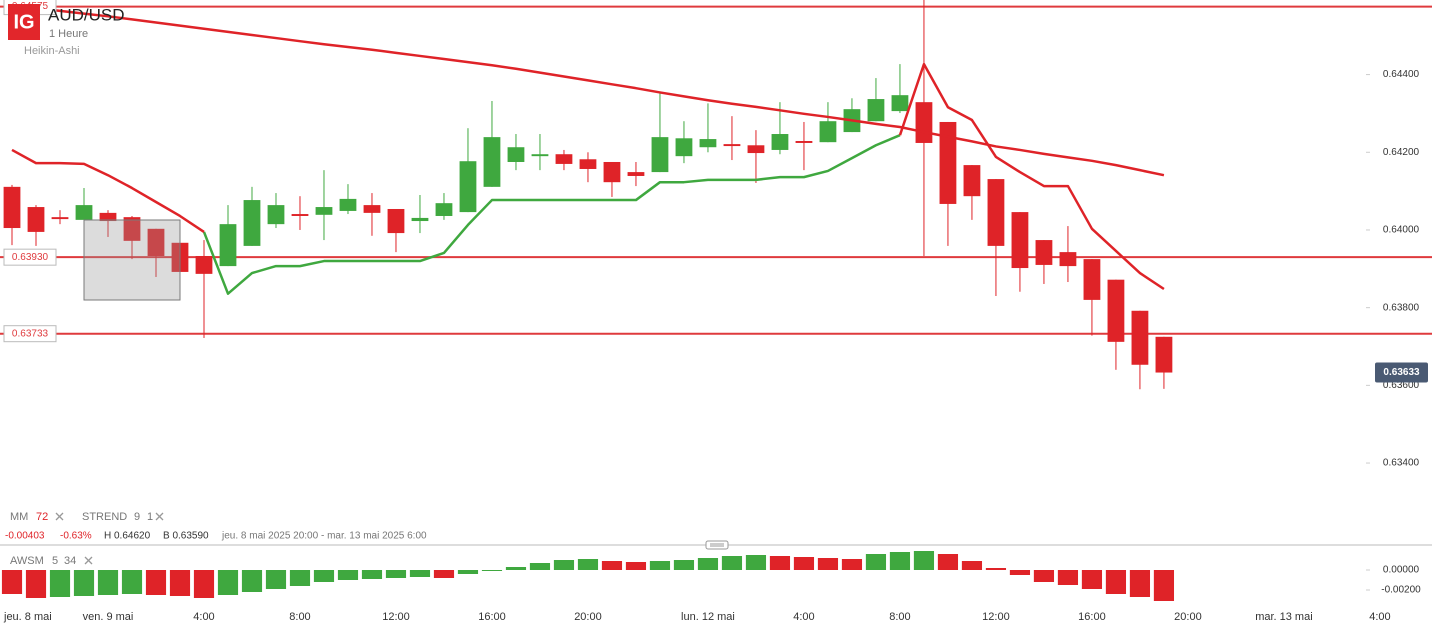 This screenshot has height=626, width=1432. I want to click on y-tick-label: 0.64000, so click(1401, 230).